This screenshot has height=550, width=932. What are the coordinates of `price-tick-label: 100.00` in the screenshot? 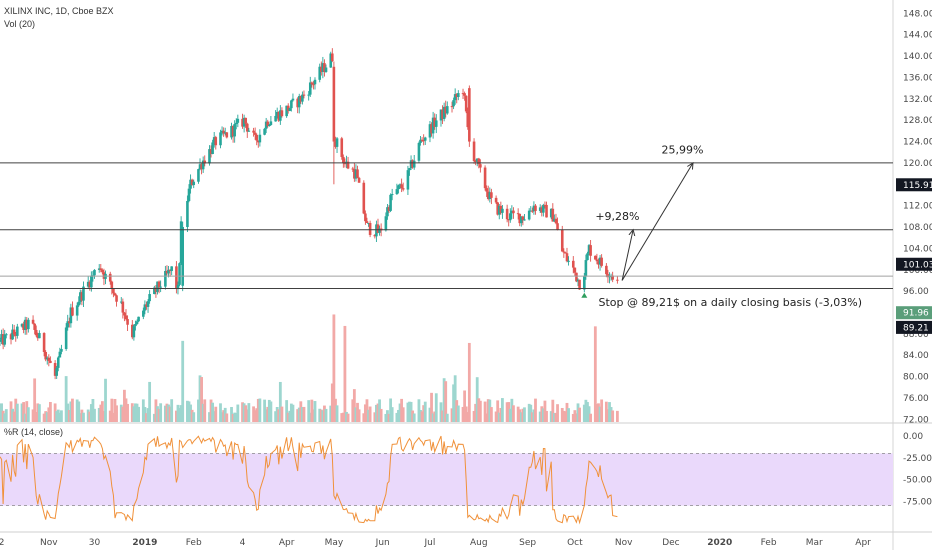 It's located at (917, 271).